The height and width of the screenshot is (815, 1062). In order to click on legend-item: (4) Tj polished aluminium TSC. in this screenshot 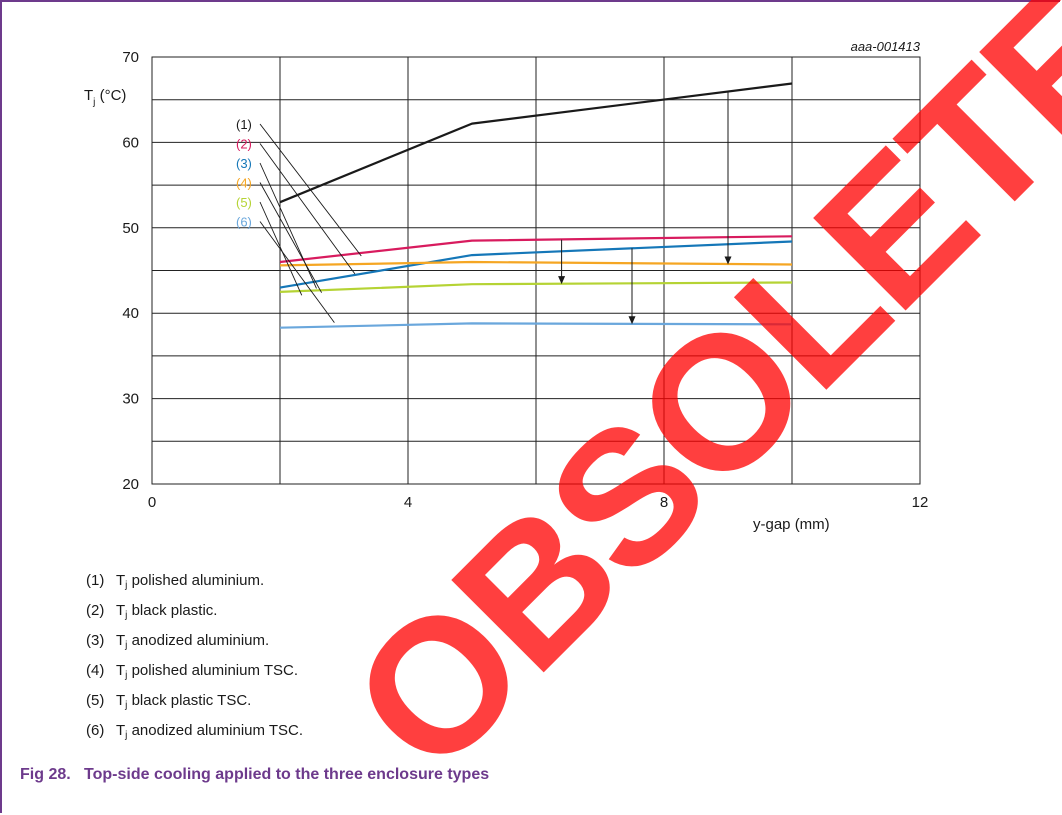, I will do `click(194, 671)`.